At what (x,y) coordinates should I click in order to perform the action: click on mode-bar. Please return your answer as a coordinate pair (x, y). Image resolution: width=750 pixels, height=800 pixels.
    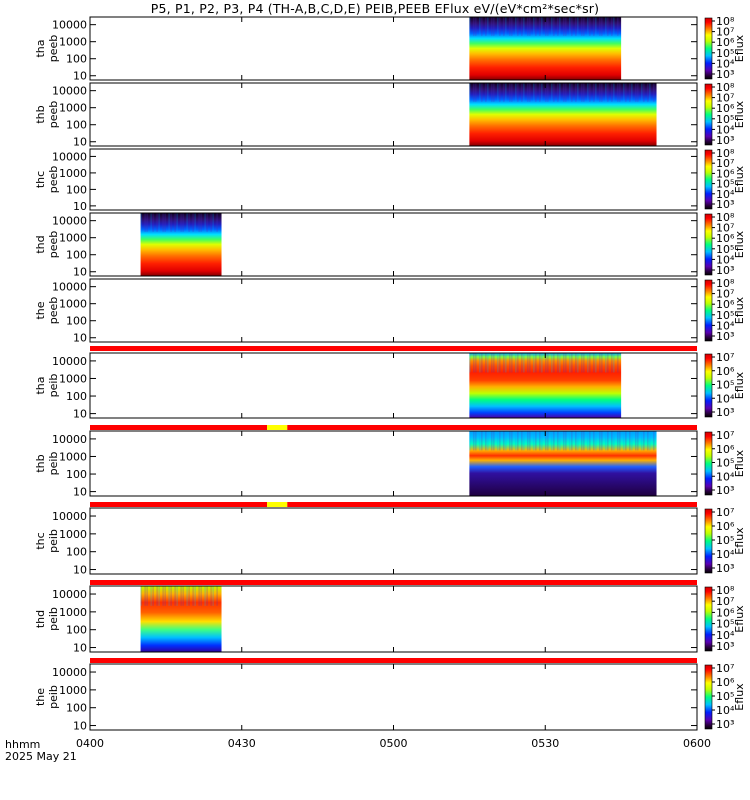
    Looking at the image, I should click on (393, 427).